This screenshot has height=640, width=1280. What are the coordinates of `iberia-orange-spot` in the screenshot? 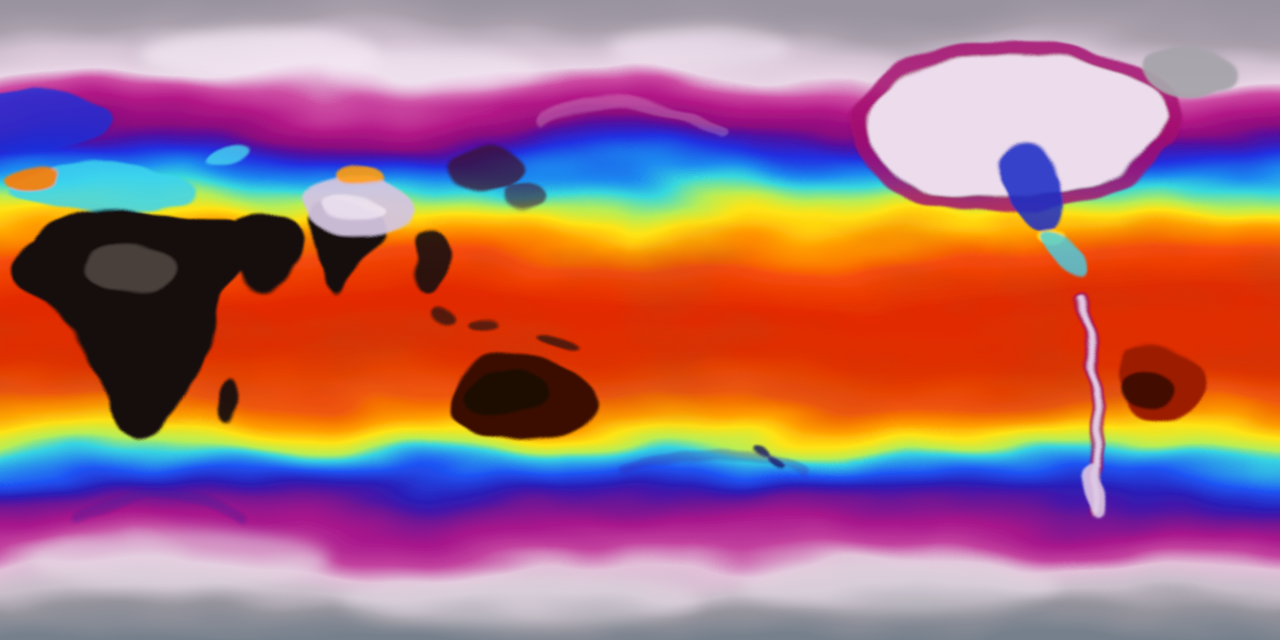 It's located at (30, 175).